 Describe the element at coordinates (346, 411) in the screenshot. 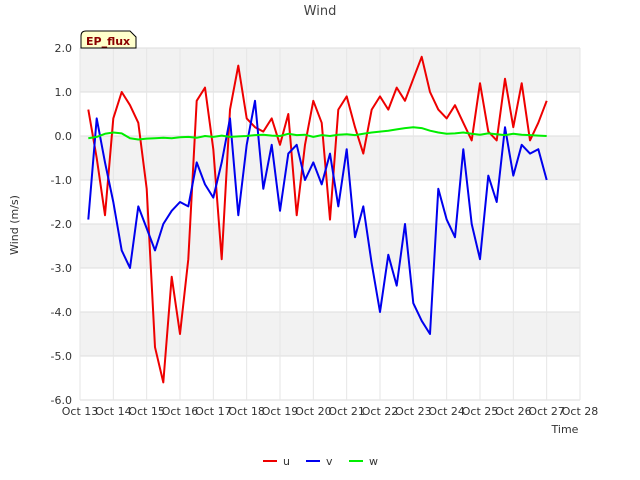

I see `x-tick-label: Oct 21` at that location.